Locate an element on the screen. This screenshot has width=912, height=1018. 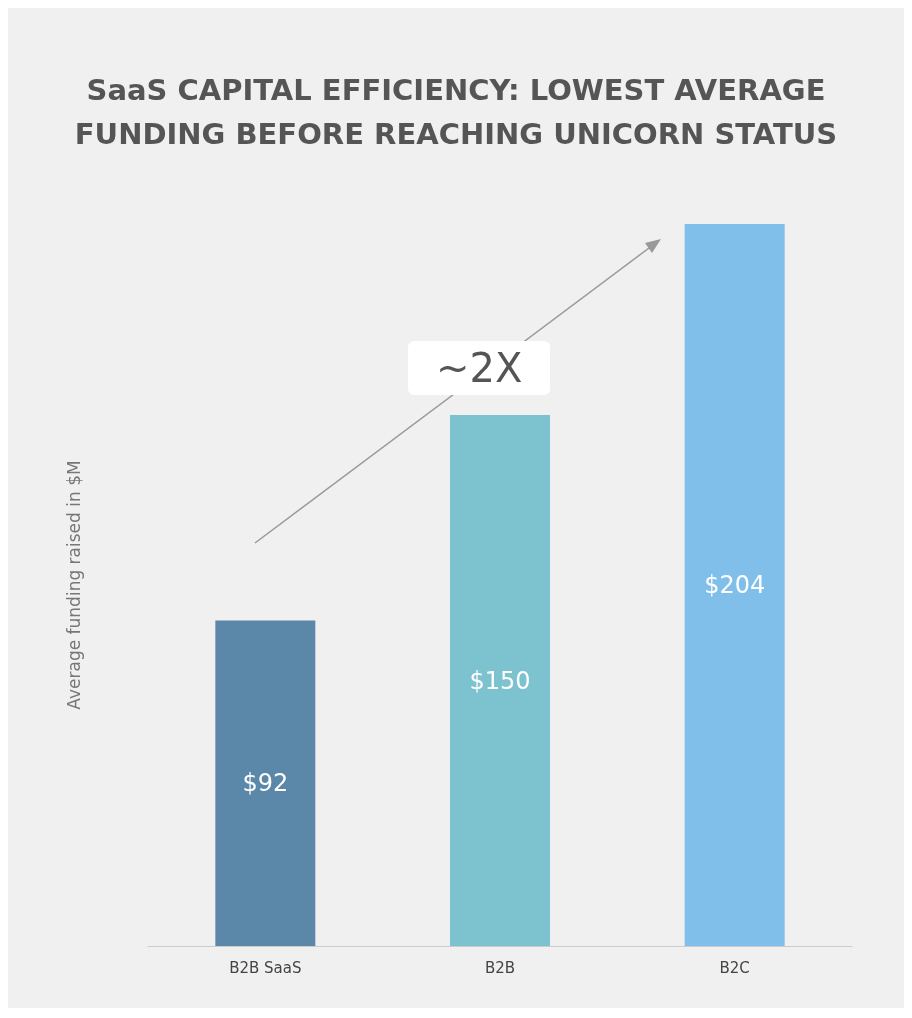
x-tick-label: B2B SaaS is located at coordinates (265, 967).